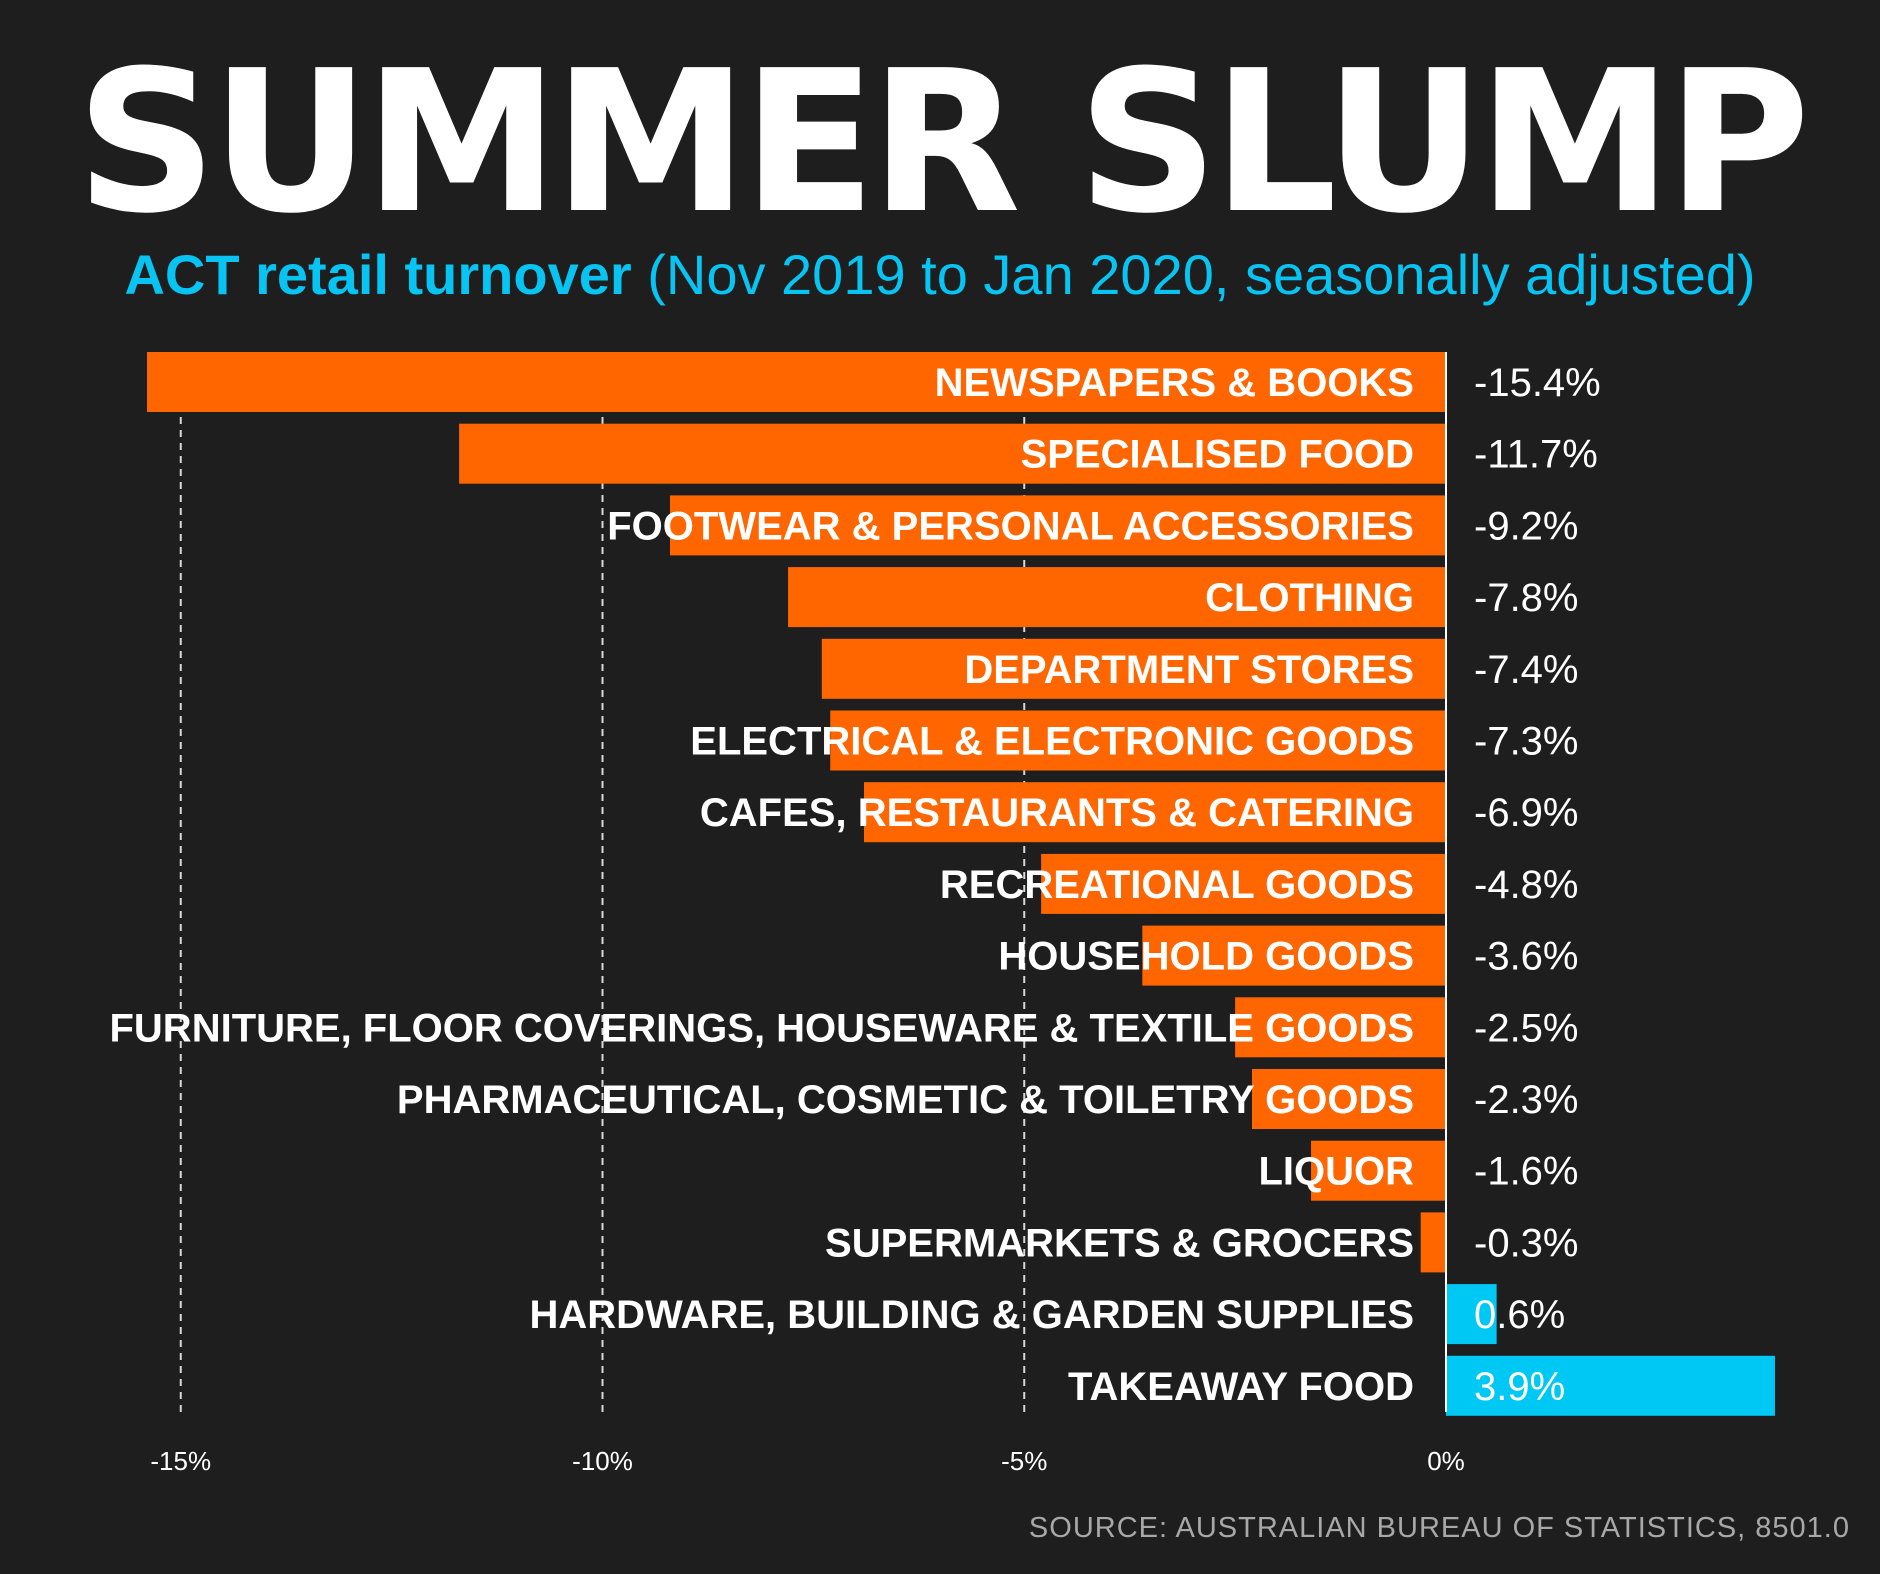 The height and width of the screenshot is (1574, 1880). What do you see at coordinates (378, 274) in the screenshot?
I see `subtitle-bold: ACT retail turnover` at bounding box center [378, 274].